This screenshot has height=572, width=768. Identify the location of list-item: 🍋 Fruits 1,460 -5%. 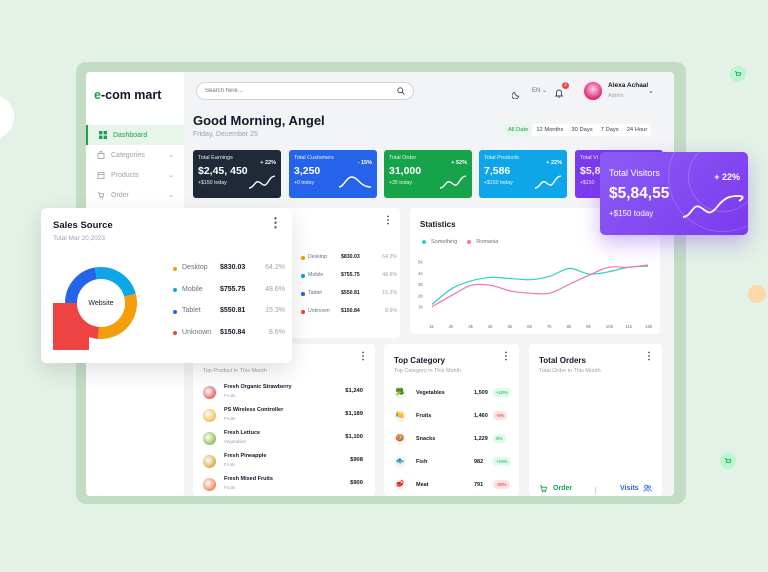
(451, 419).